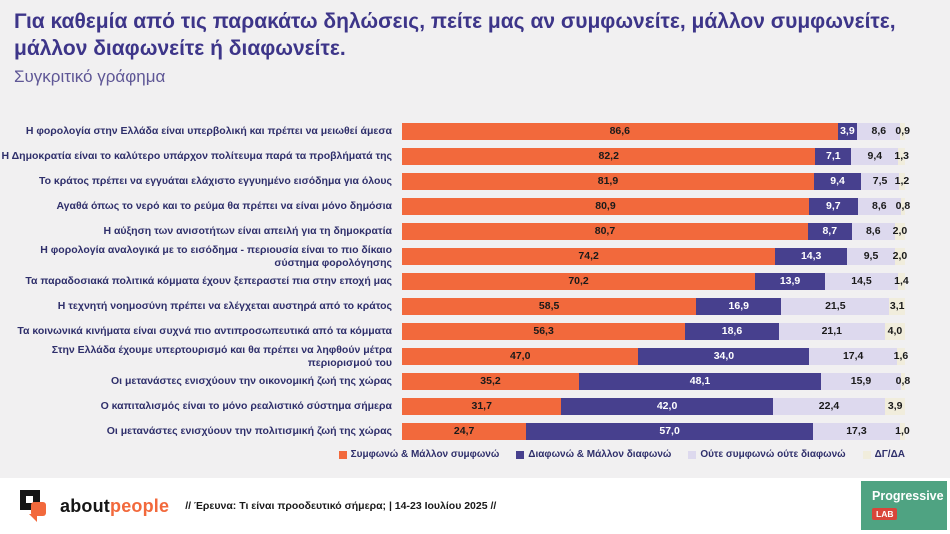 This screenshot has height=534, width=950. I want to click on bar-segment-value: 1,6, so click(901, 356).